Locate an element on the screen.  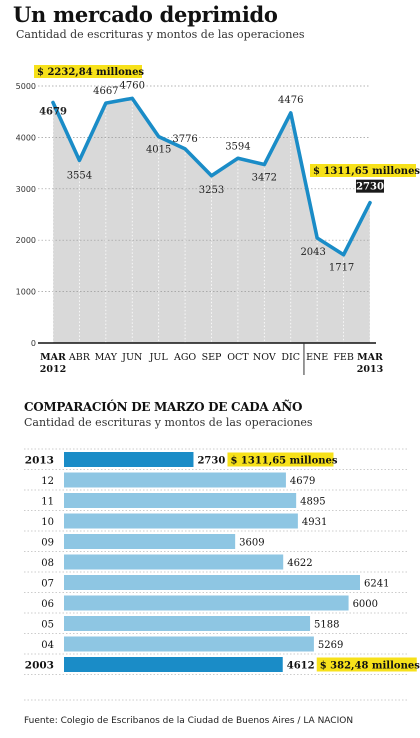
value-label: 3472 is located at coordinates (264, 178).